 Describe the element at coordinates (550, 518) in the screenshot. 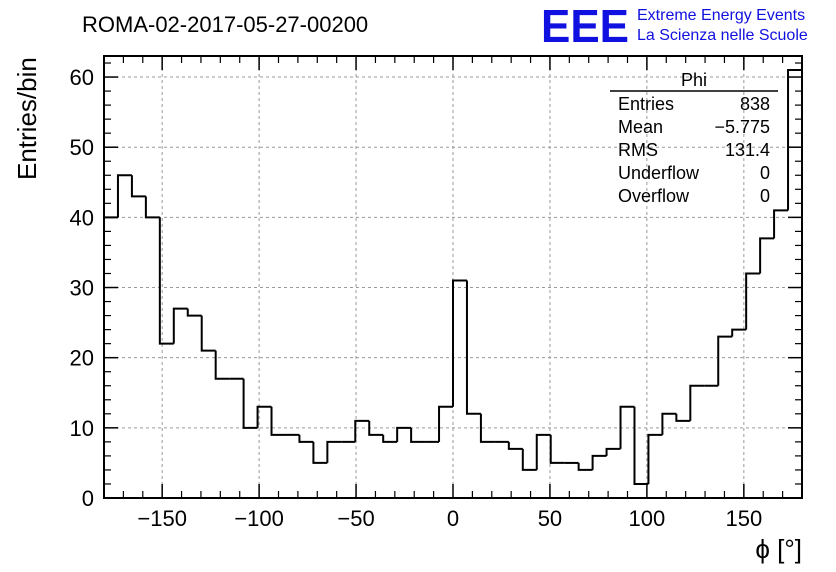

I see `x-tick-label: 50` at that location.